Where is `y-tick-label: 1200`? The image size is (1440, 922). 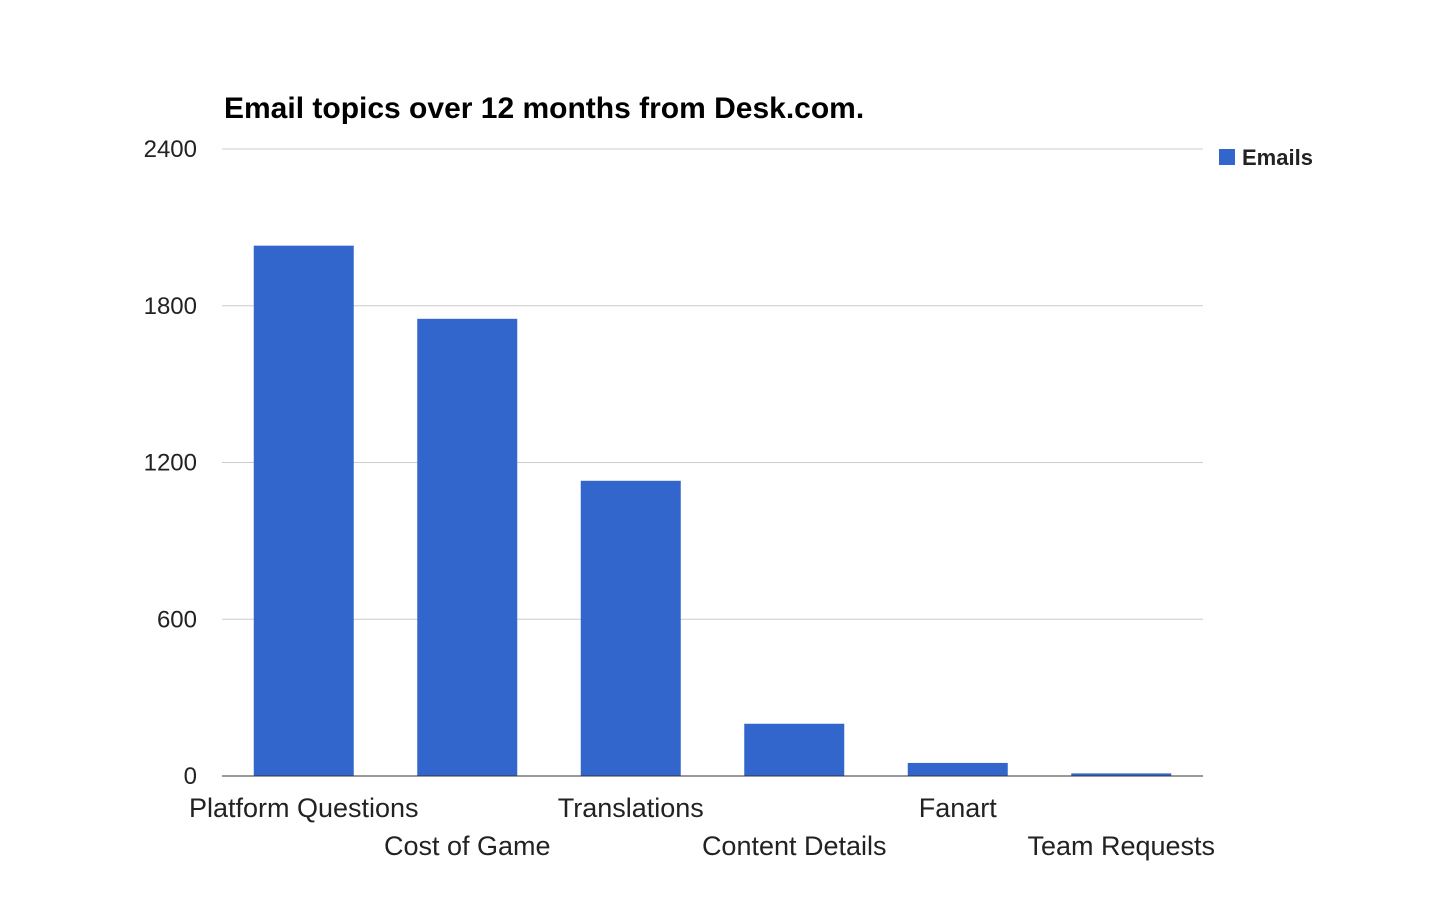
y-tick-label: 1200 is located at coordinates (170, 463).